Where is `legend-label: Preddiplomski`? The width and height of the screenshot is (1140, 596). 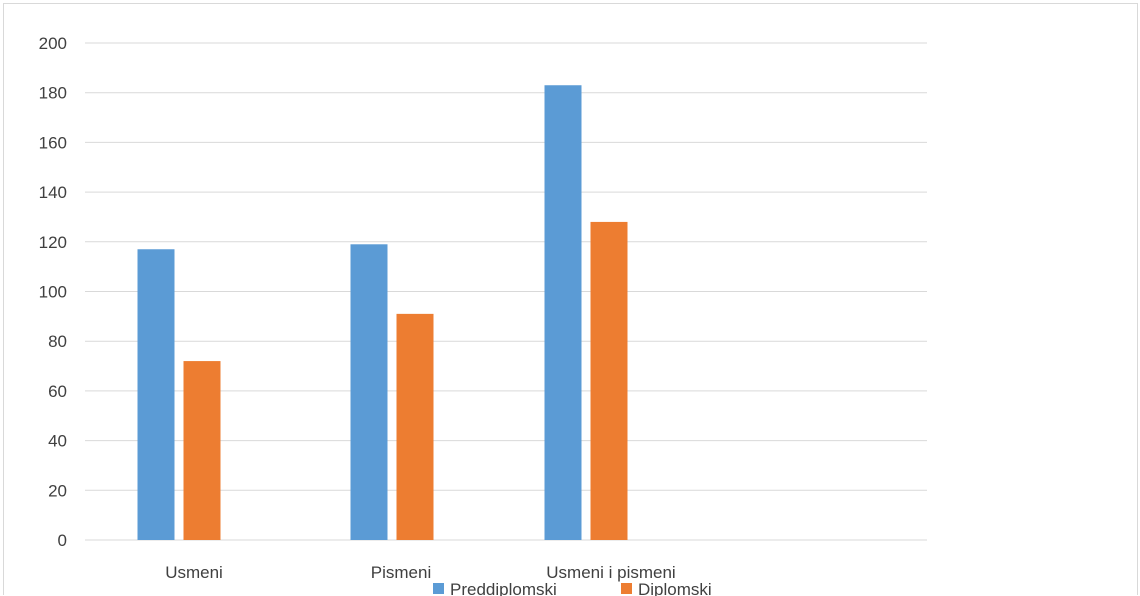
legend-label: Preddiplomski is located at coordinates (503, 588).